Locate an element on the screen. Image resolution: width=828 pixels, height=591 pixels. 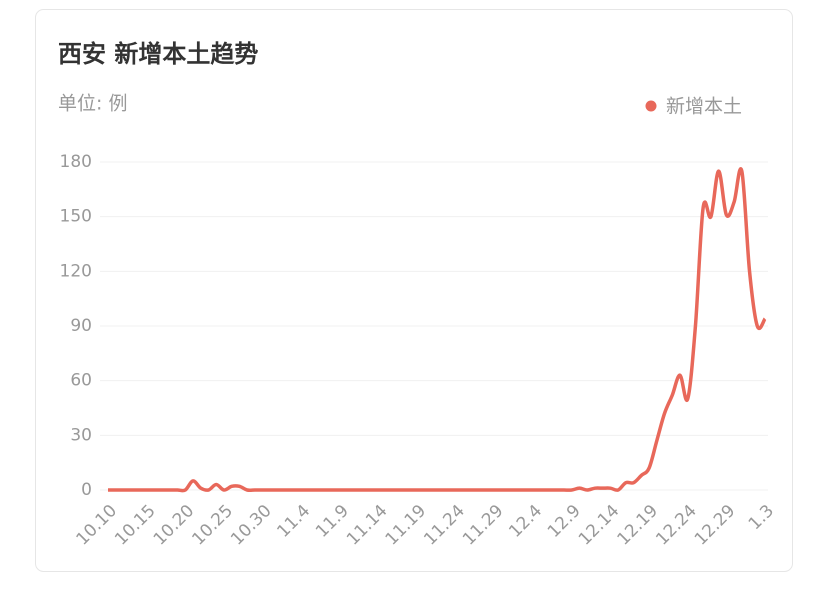
legend-label: 新增本土 is located at coordinates (704, 107).